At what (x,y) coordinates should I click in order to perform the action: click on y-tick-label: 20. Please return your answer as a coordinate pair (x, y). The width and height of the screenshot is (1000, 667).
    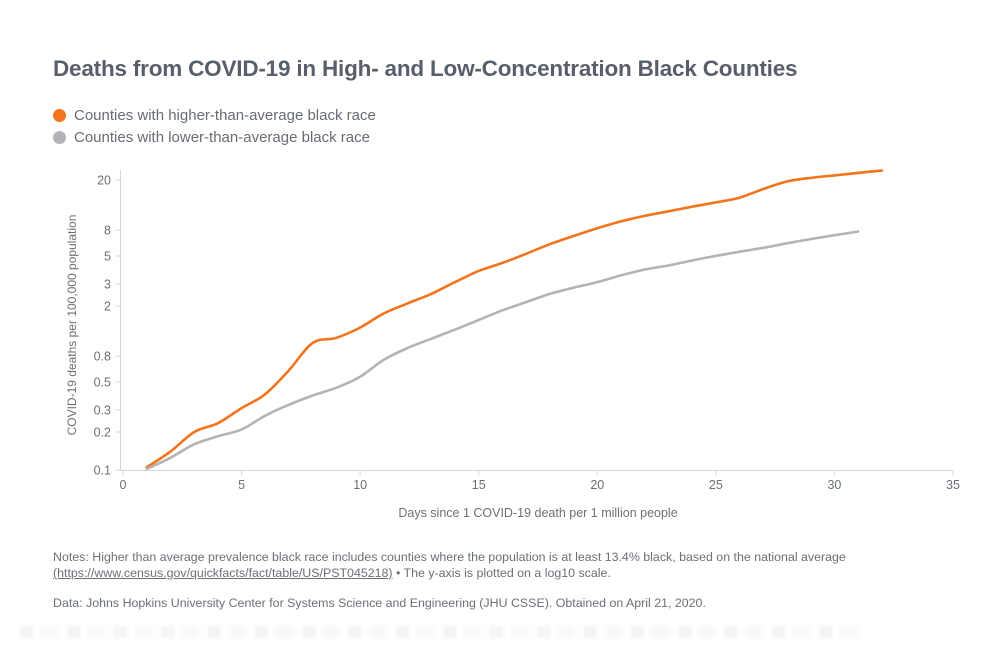
    Looking at the image, I should click on (104, 181).